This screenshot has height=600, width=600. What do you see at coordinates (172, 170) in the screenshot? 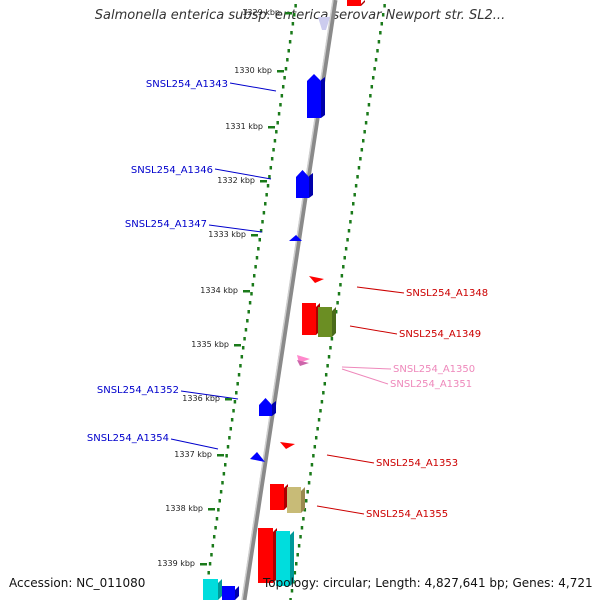
I see `gene-label-SNSL254_A1346: SNSL254_A1346` at bounding box center [172, 170].